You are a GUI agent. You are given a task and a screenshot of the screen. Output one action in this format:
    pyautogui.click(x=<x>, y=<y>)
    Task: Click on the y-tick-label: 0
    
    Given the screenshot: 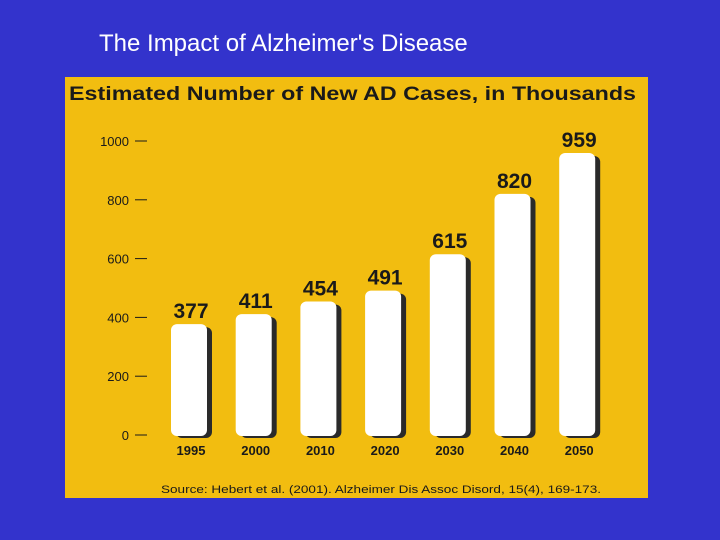 What is the action you would take?
    pyautogui.click(x=125, y=435)
    